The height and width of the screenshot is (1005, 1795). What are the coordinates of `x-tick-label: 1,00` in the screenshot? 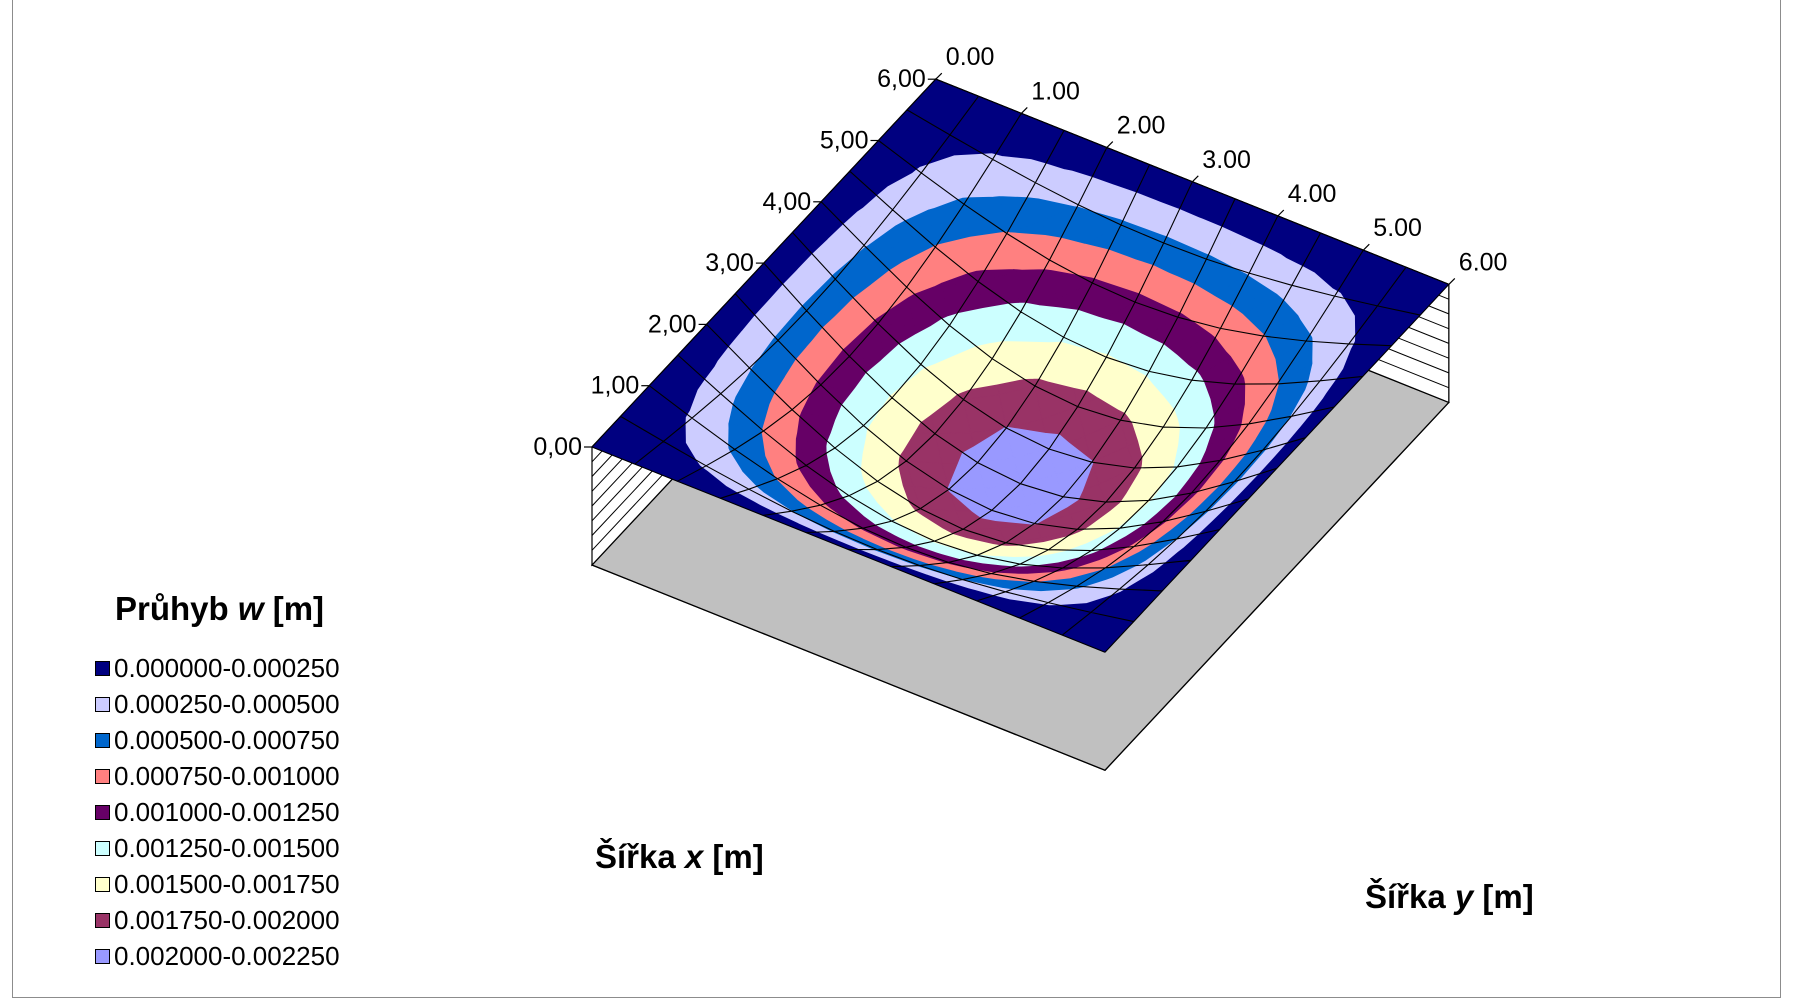 It's located at (615, 386).